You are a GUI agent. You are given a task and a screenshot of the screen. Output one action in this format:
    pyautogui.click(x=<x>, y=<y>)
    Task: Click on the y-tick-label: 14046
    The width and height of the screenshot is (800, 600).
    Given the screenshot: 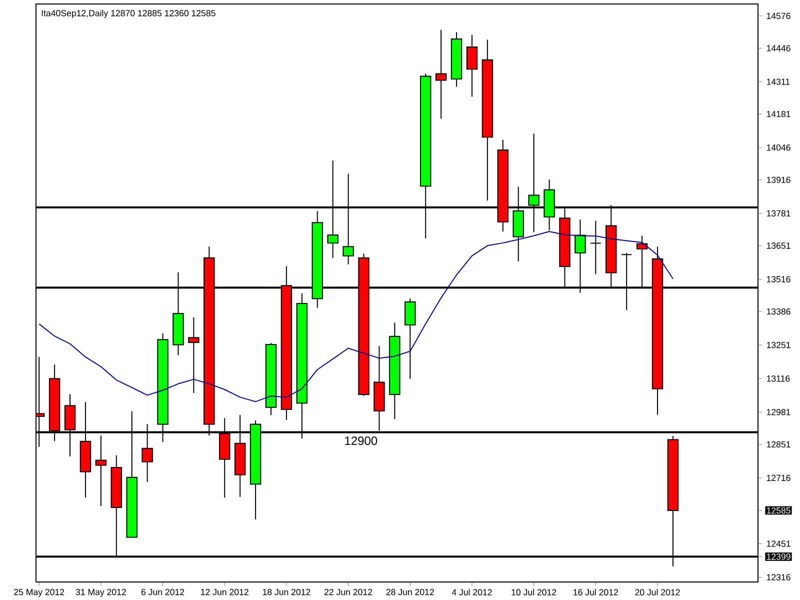 What is the action you would take?
    pyautogui.click(x=778, y=147)
    